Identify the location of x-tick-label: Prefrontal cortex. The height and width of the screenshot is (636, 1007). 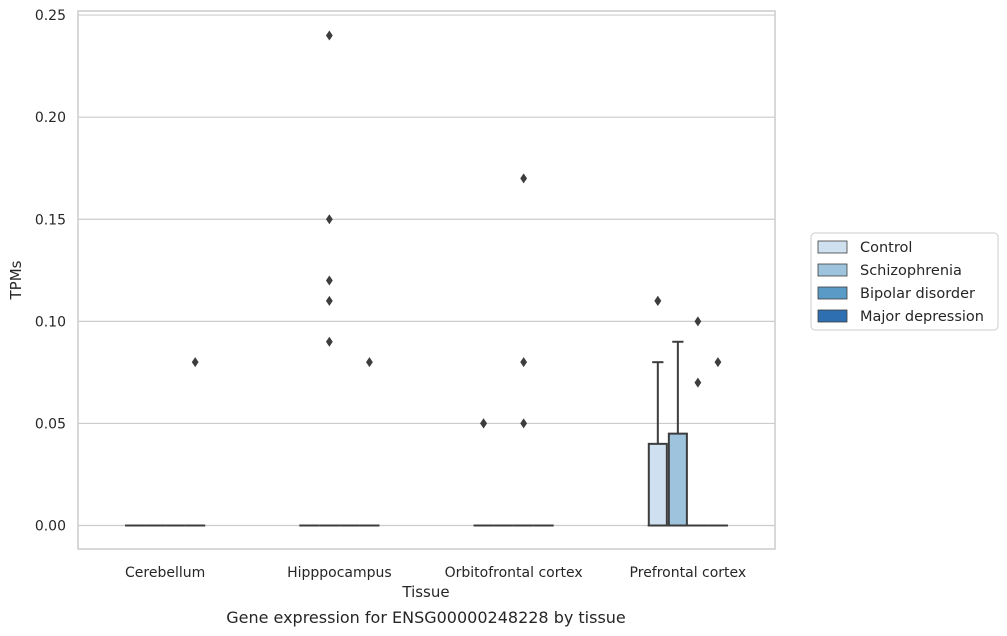
(688, 573).